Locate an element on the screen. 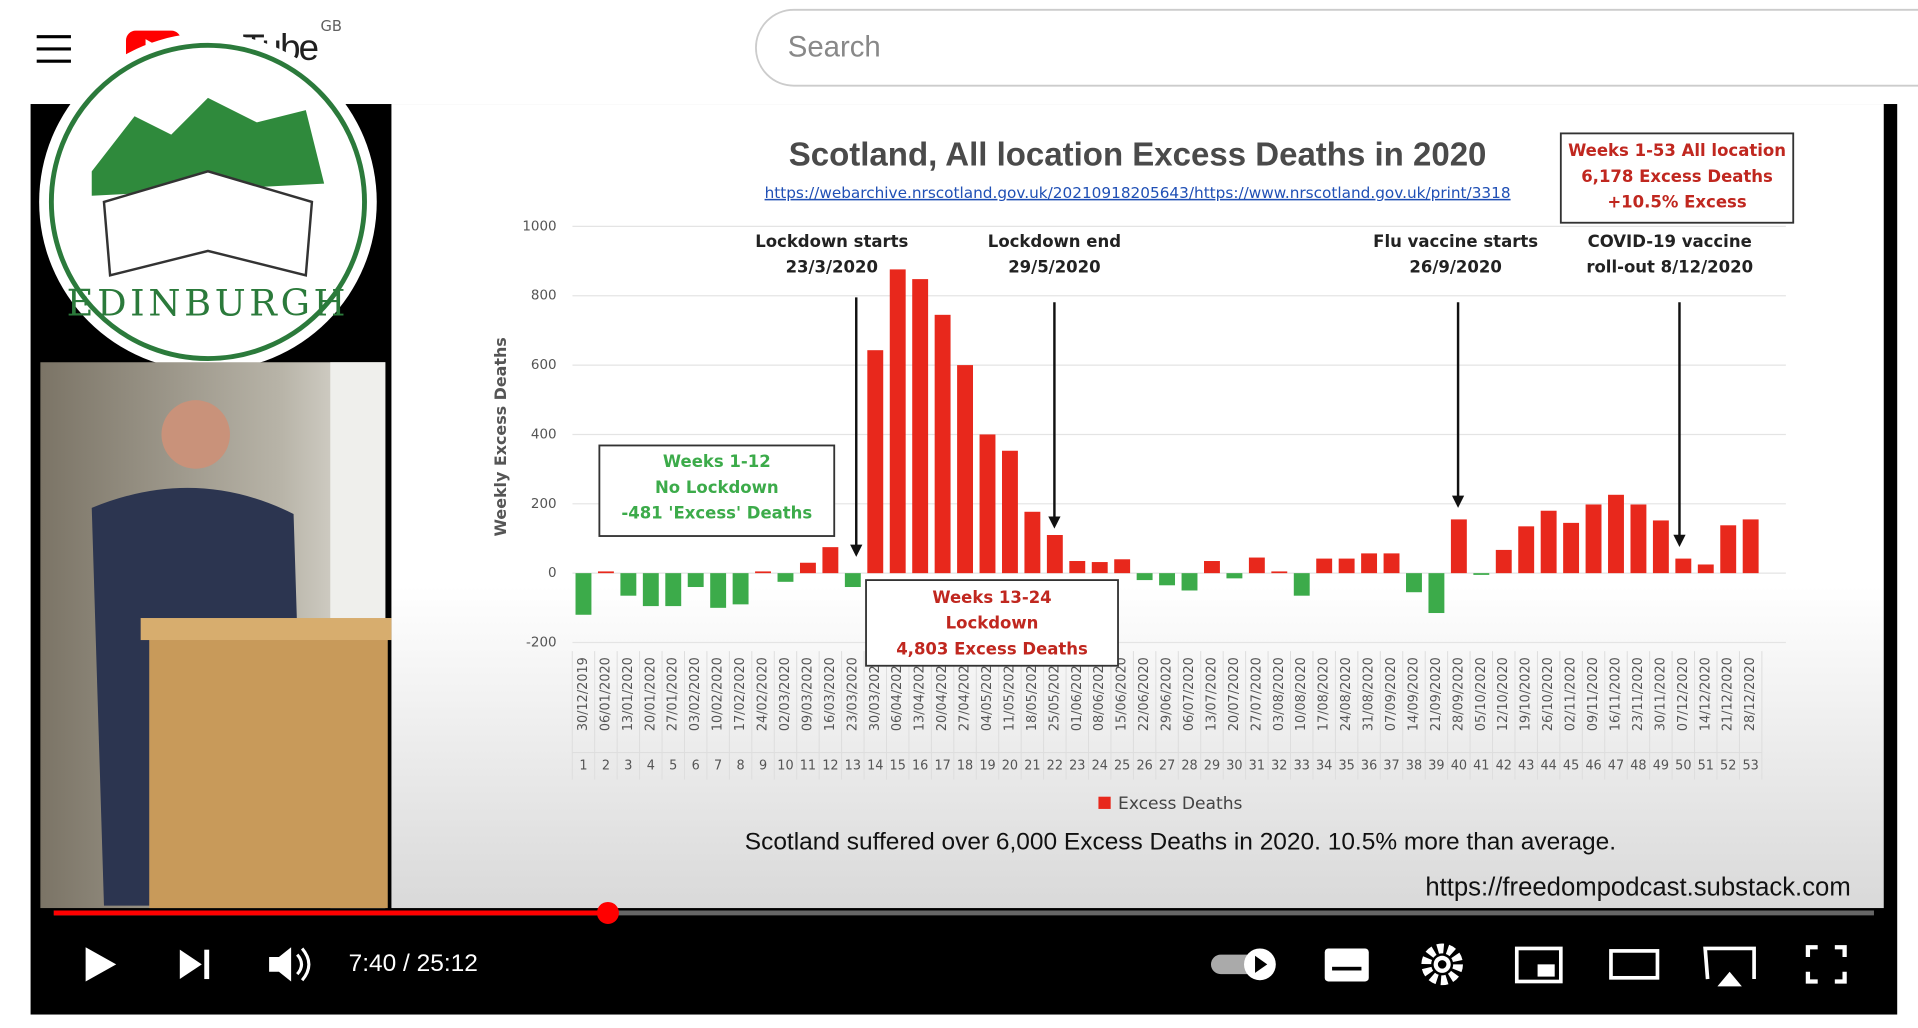  box-text: Weeks 1-12 is located at coordinates (717, 461).